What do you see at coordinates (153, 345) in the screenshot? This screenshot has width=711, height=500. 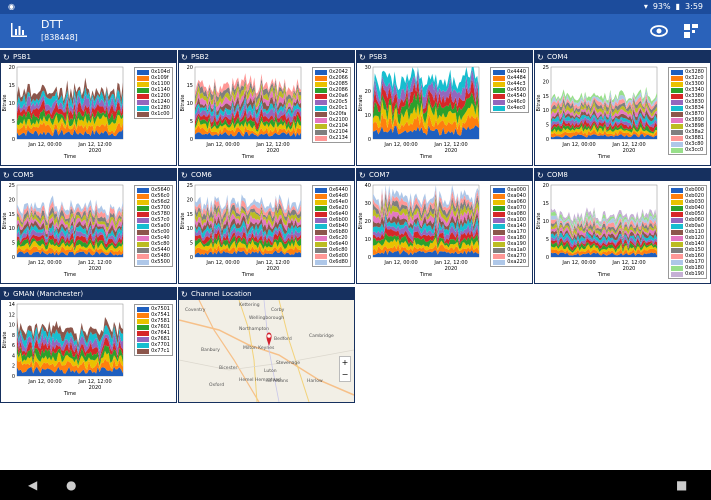 I see `legend-item: 0x7701` at bounding box center [153, 345].